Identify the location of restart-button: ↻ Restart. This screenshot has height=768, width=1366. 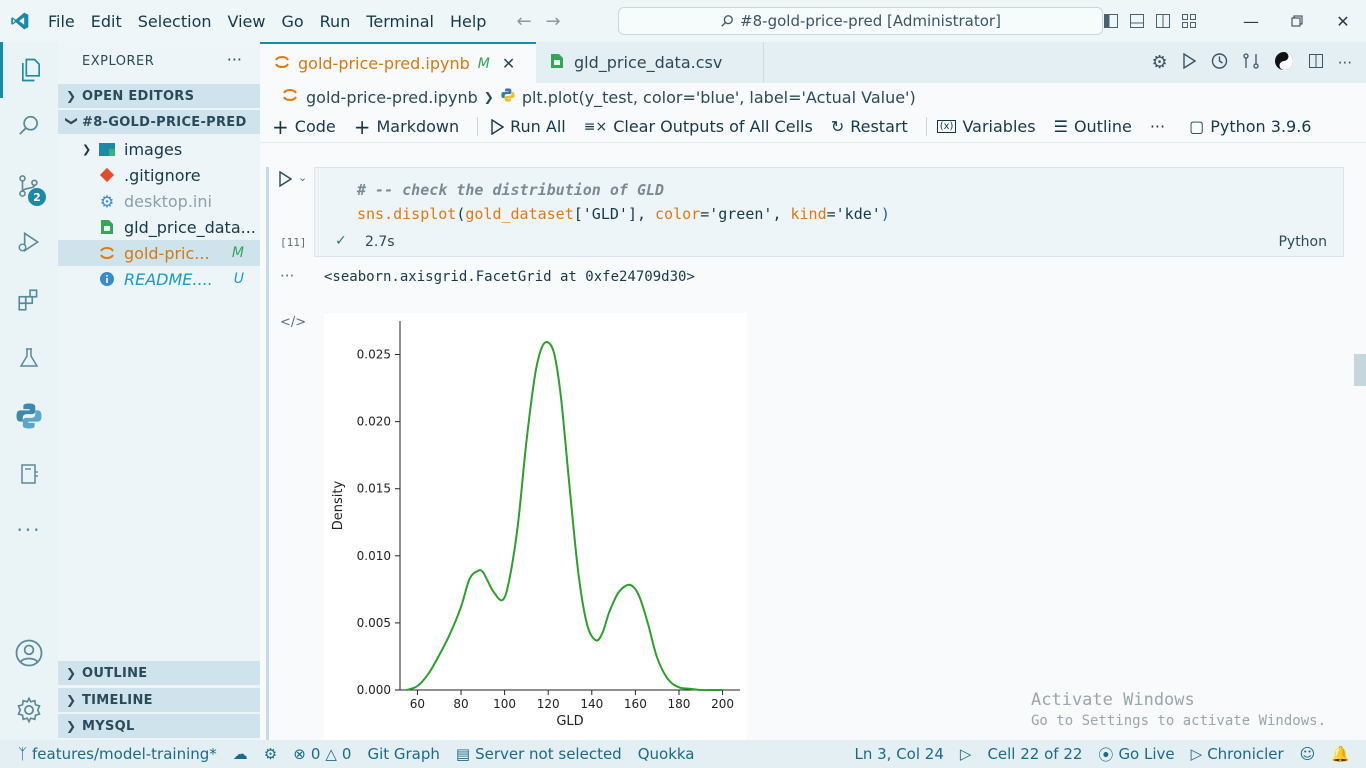
(869, 126).